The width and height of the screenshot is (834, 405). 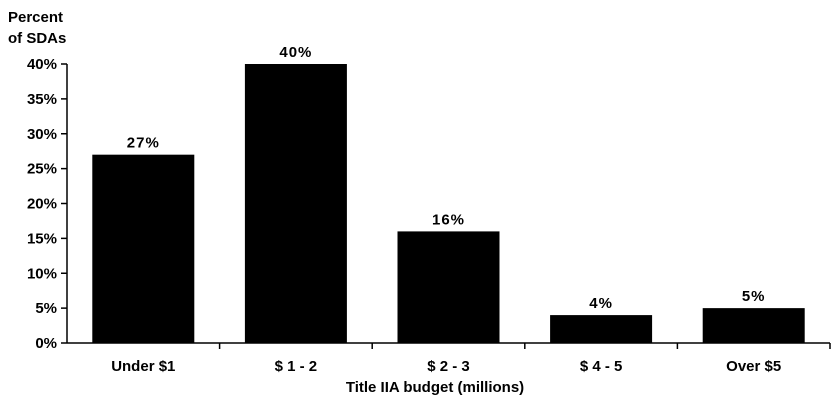 What do you see at coordinates (46, 343) in the screenshot?
I see `y-tick-label: 0%` at bounding box center [46, 343].